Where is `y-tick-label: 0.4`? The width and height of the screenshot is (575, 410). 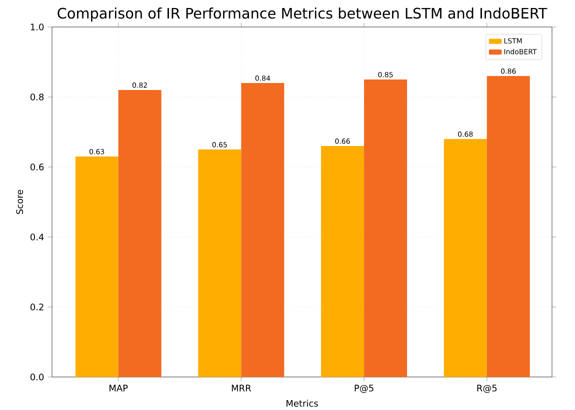 y-tick-label: 0.4 is located at coordinates (37, 237).